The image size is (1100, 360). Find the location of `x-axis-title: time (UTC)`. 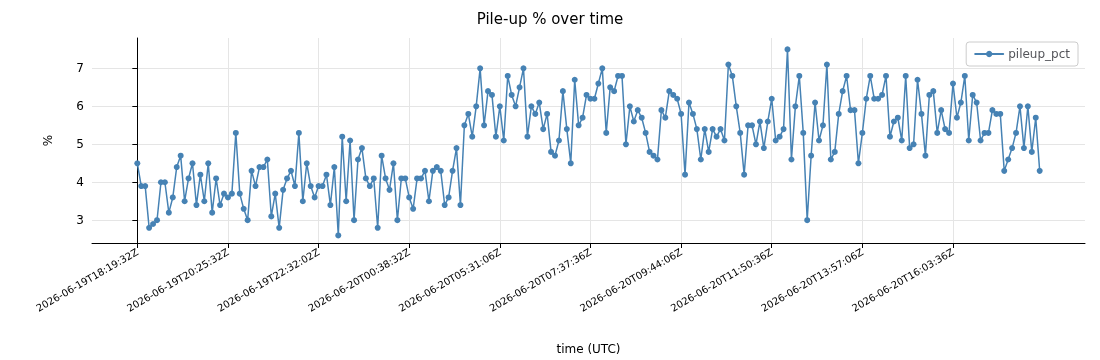

x-axis-title: time (UTC) is located at coordinates (588, 349).